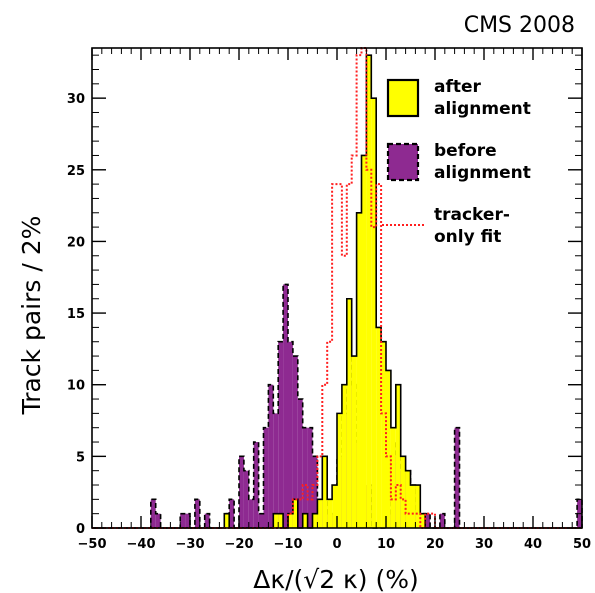 The height and width of the screenshot is (593, 595). What do you see at coordinates (386, 544) in the screenshot?
I see `x-tick-label: 10` at bounding box center [386, 544].